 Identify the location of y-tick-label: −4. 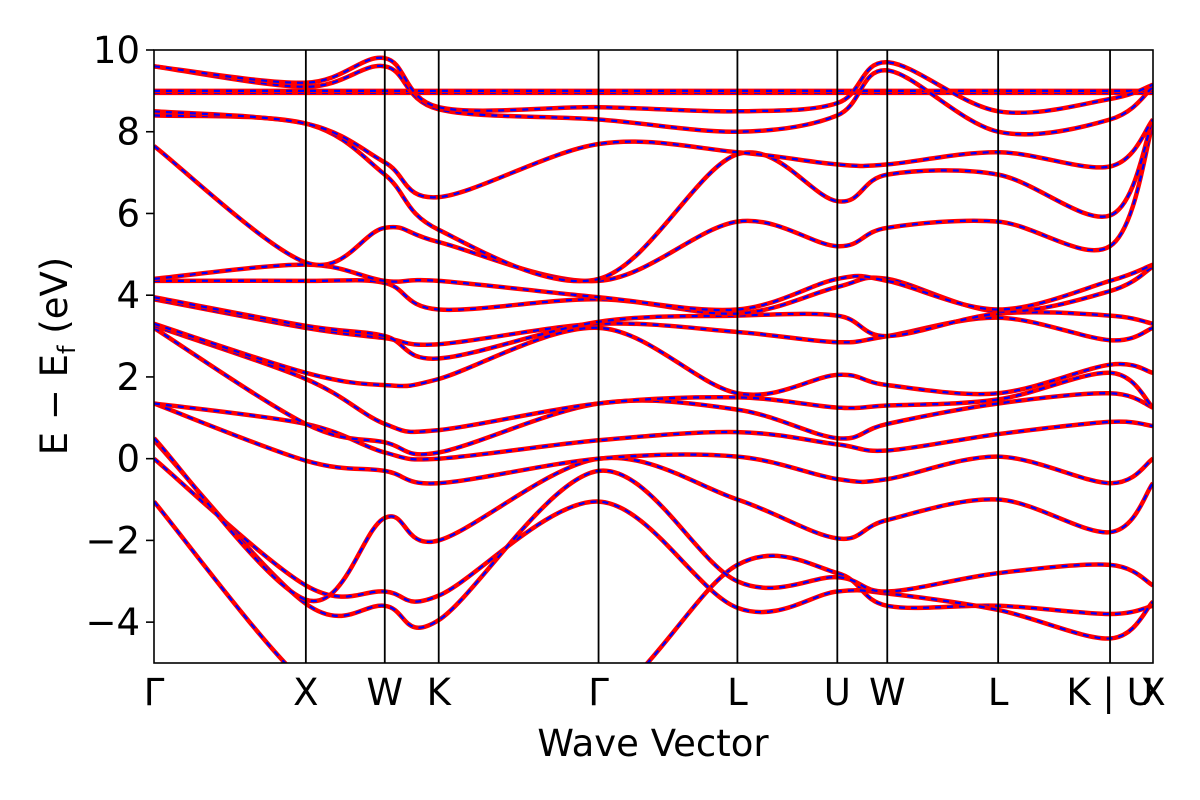
(112, 622).